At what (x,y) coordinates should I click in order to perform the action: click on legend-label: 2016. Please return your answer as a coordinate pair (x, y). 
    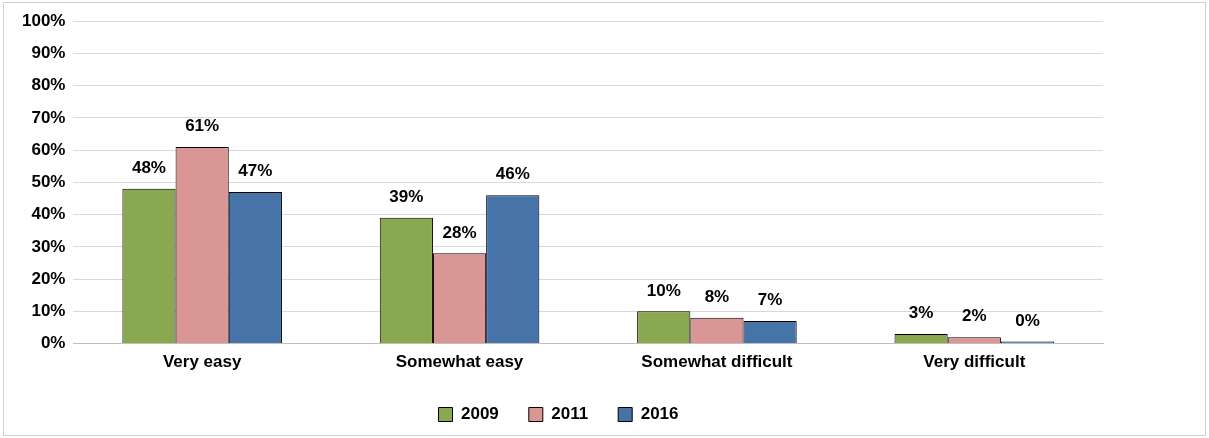
    Looking at the image, I should click on (659, 414).